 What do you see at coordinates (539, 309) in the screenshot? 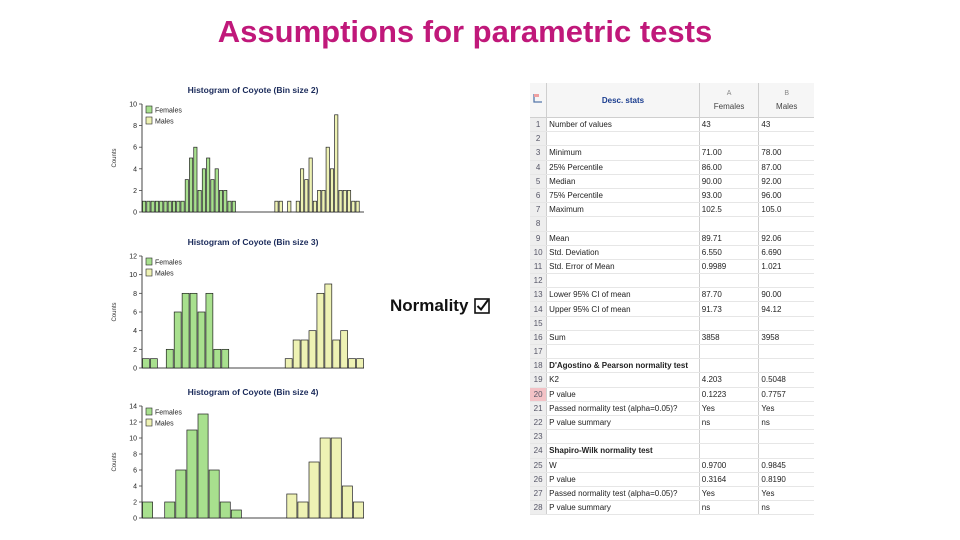
I see `row-number: 14` at bounding box center [539, 309].